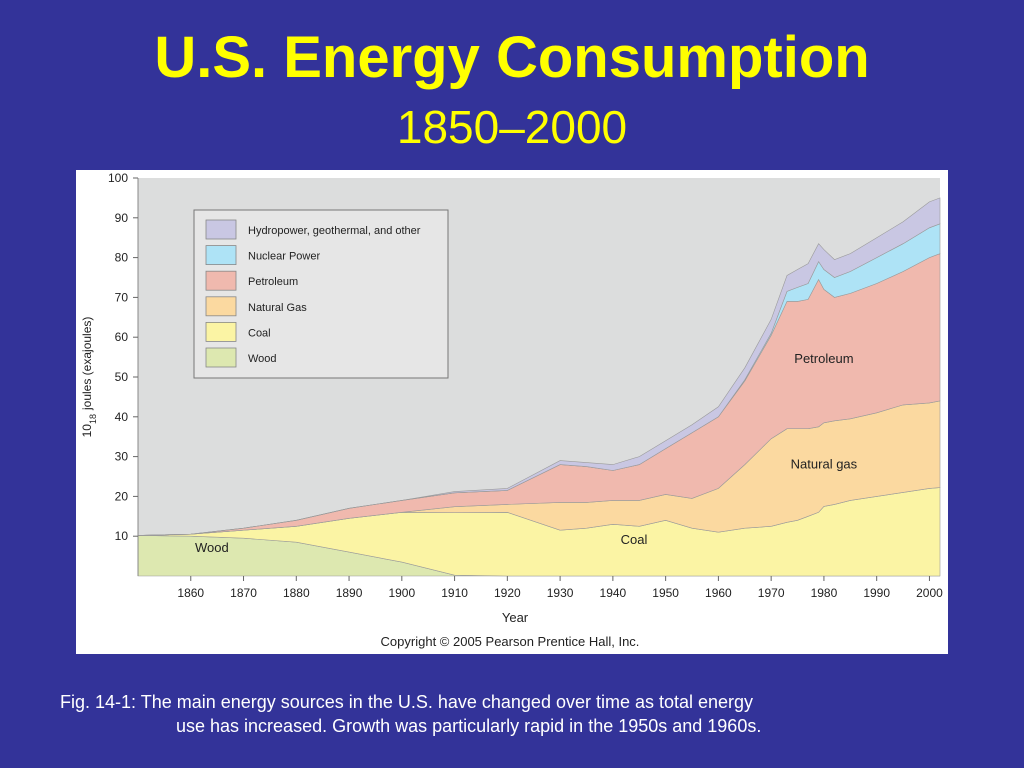 The width and height of the screenshot is (1024, 768). Describe the element at coordinates (273, 282) in the screenshot. I see `legend-label-petroleum: Petroleum` at that location.